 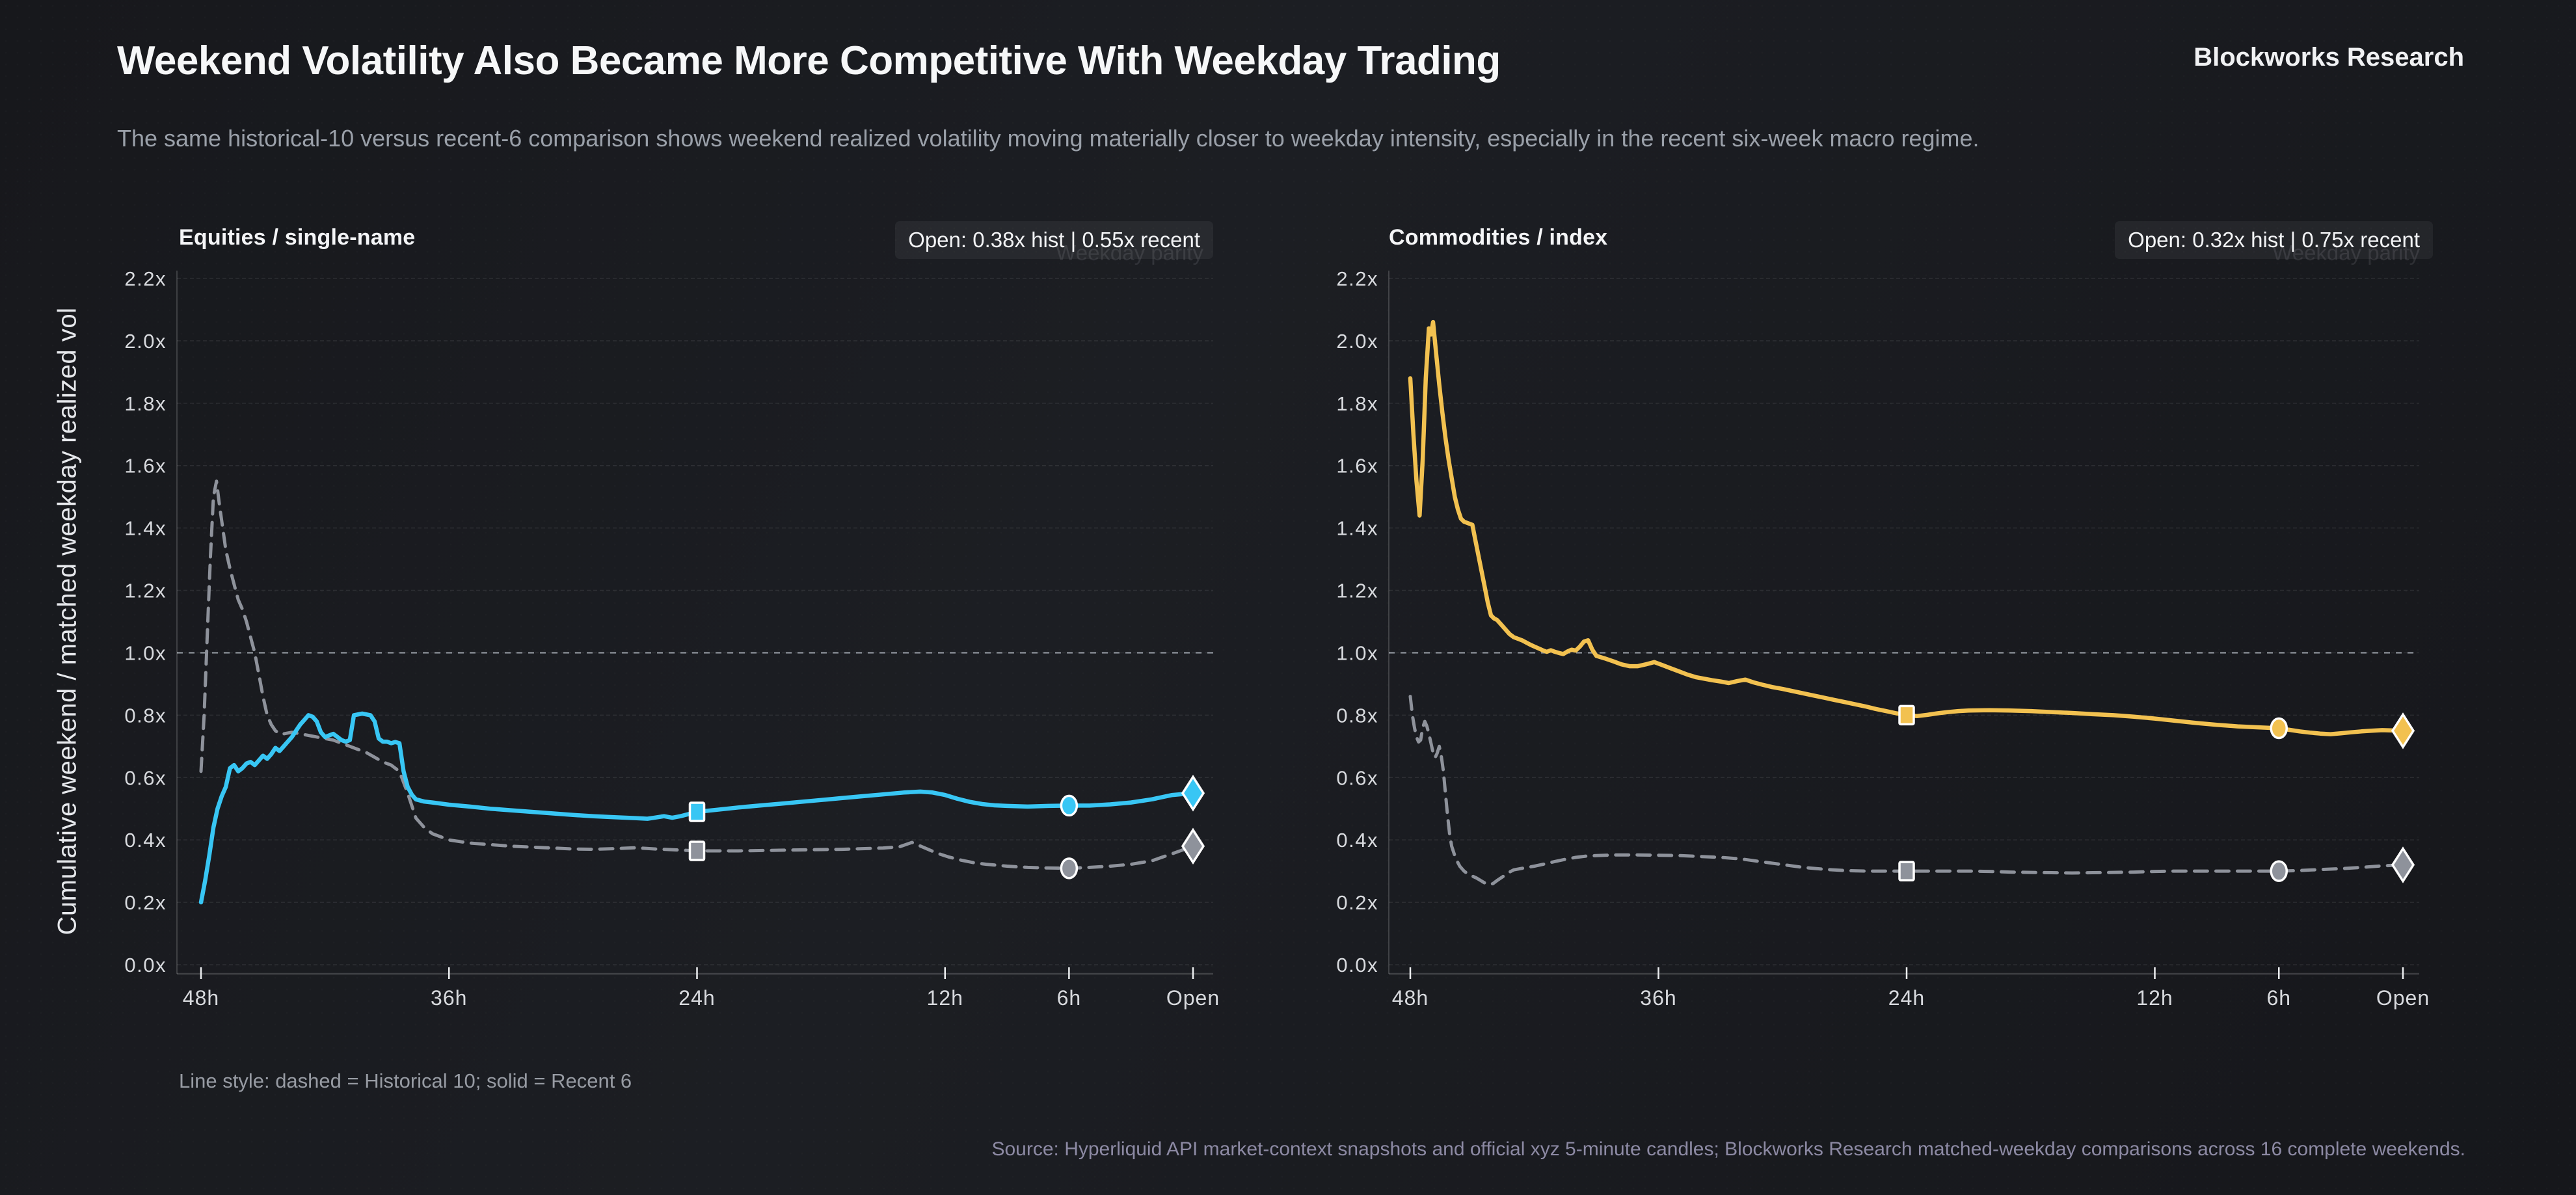 What do you see at coordinates (297, 237) in the screenshot?
I see `chart-title-equities: Equities / single-name` at bounding box center [297, 237].